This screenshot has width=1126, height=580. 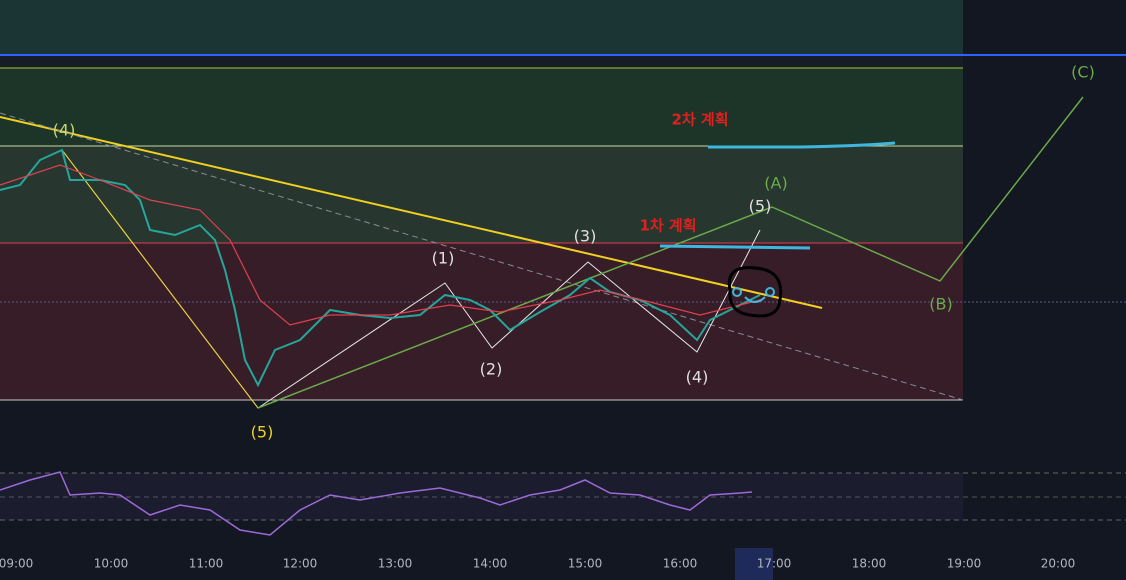 I want to click on wave-label: (2), so click(x=491, y=369).